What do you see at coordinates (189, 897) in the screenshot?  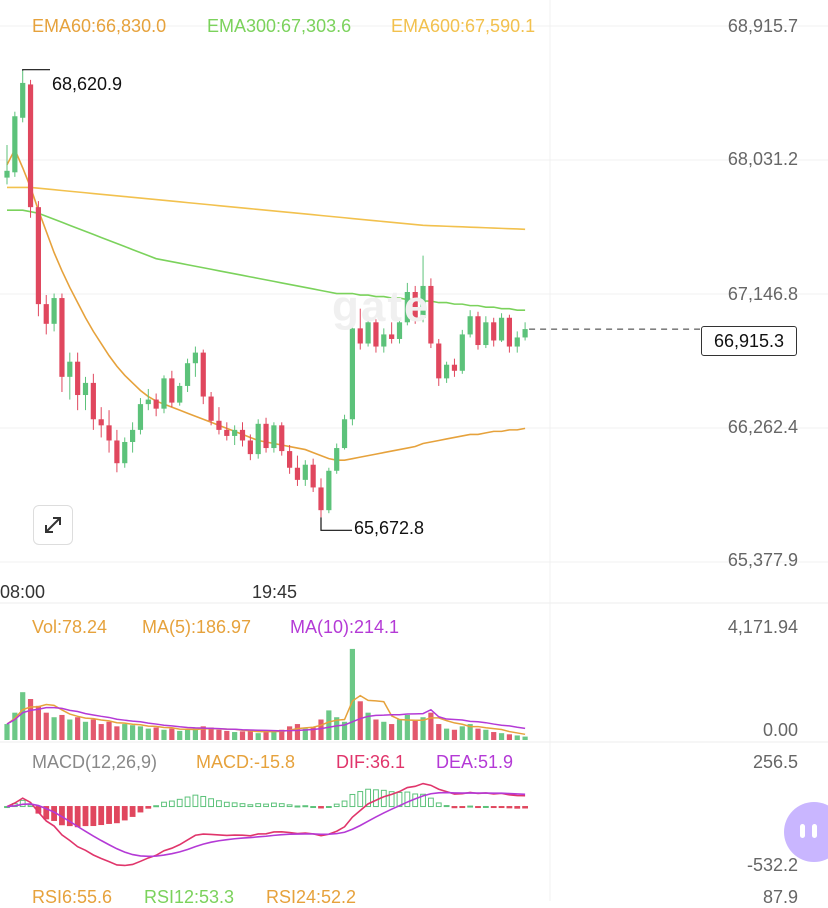 I see `rsi12-label: RSI12:53.3` at bounding box center [189, 897].